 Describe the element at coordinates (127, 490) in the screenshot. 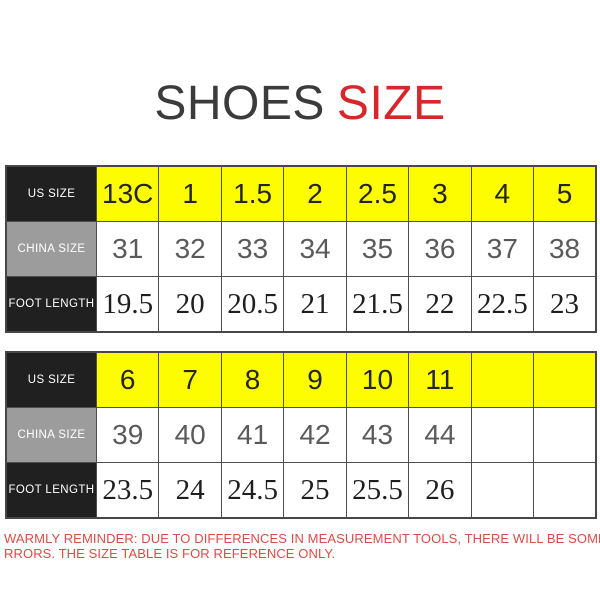

I see `foot-length-cell: 23.5` at that location.